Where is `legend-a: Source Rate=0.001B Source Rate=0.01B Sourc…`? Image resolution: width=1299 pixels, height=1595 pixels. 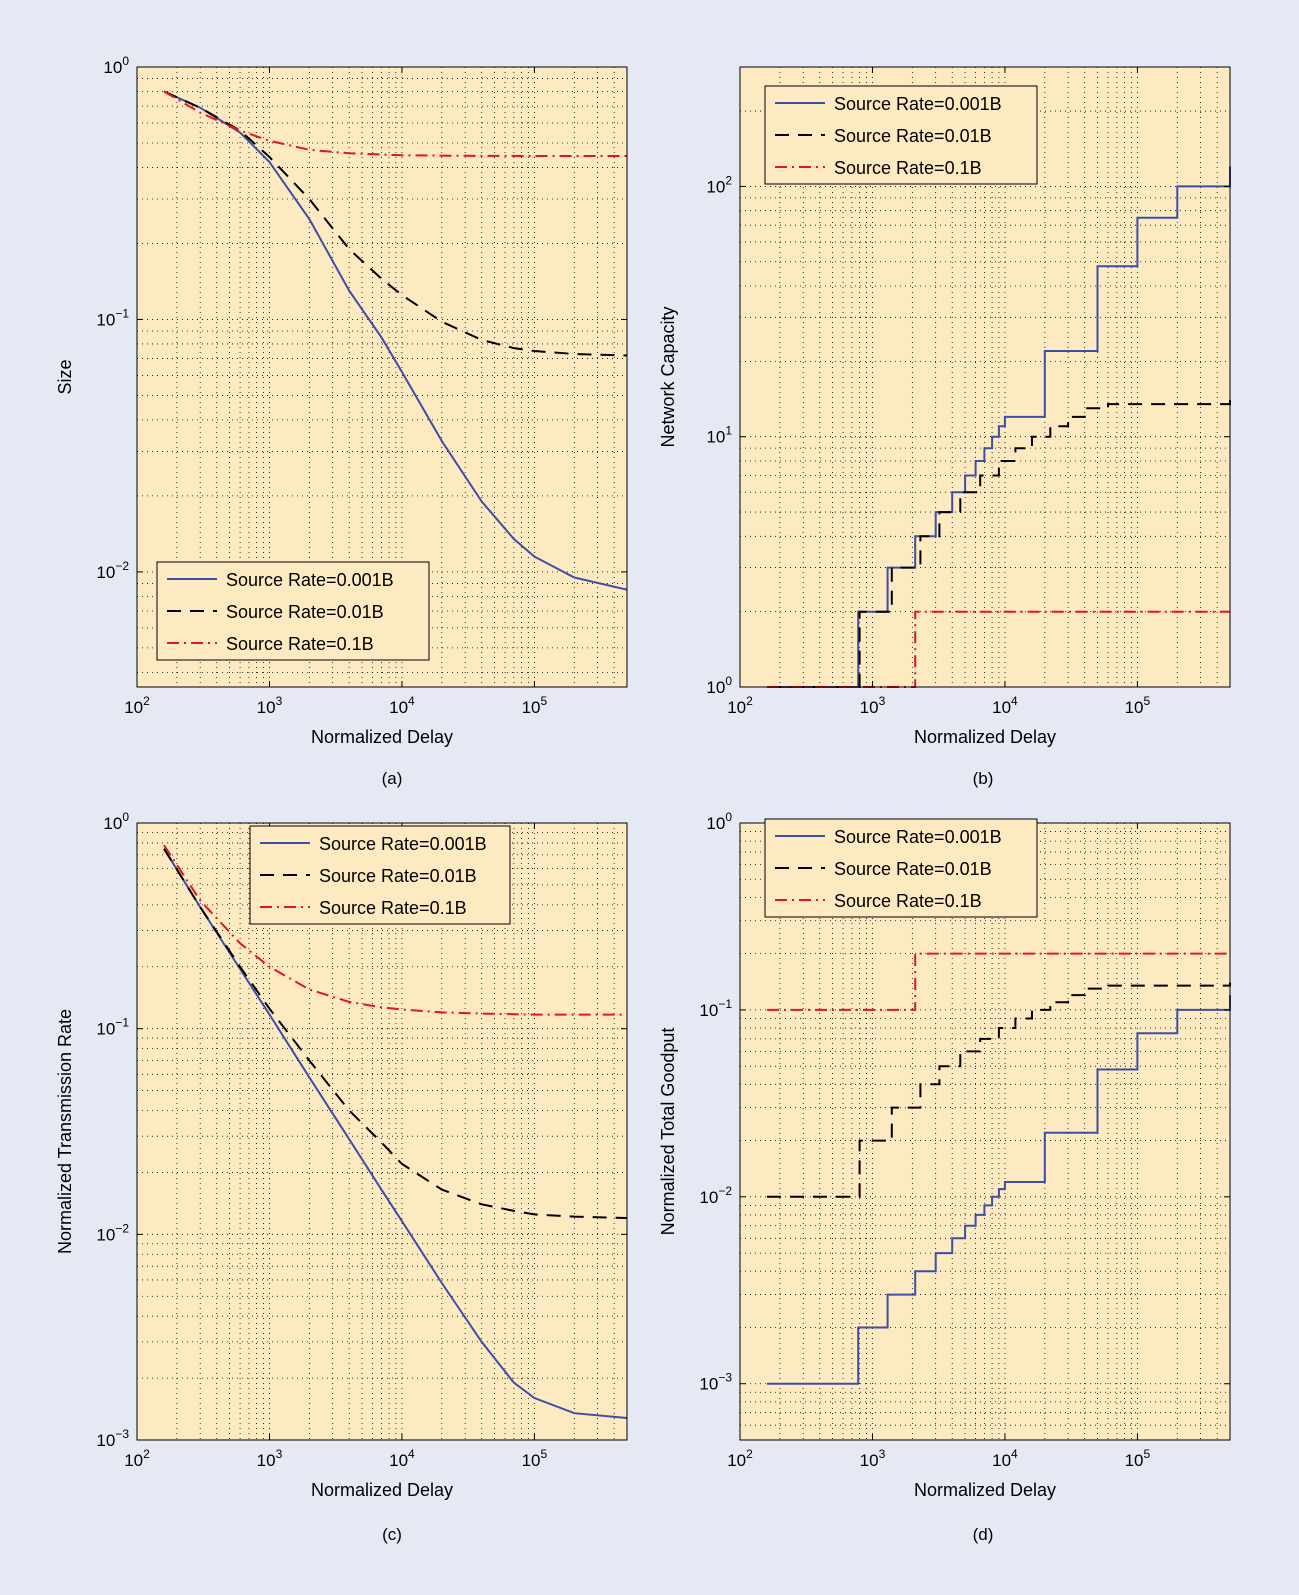
legend-a: Source Rate=0.001B Source Rate=0.01B Sourc… is located at coordinates (293, 611).